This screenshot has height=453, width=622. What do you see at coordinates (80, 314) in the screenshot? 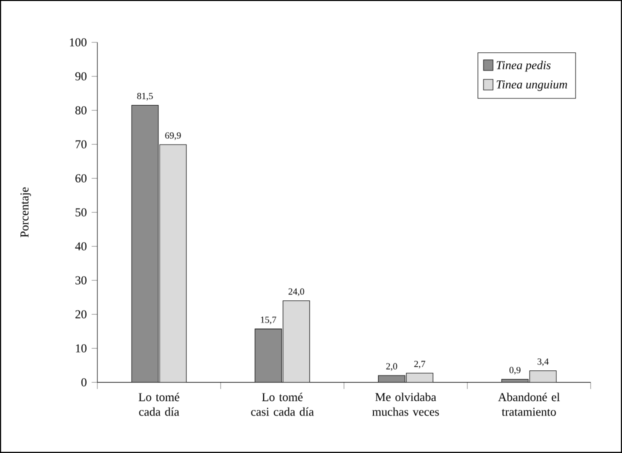
I see `y-tick-label: 20` at bounding box center [80, 314].